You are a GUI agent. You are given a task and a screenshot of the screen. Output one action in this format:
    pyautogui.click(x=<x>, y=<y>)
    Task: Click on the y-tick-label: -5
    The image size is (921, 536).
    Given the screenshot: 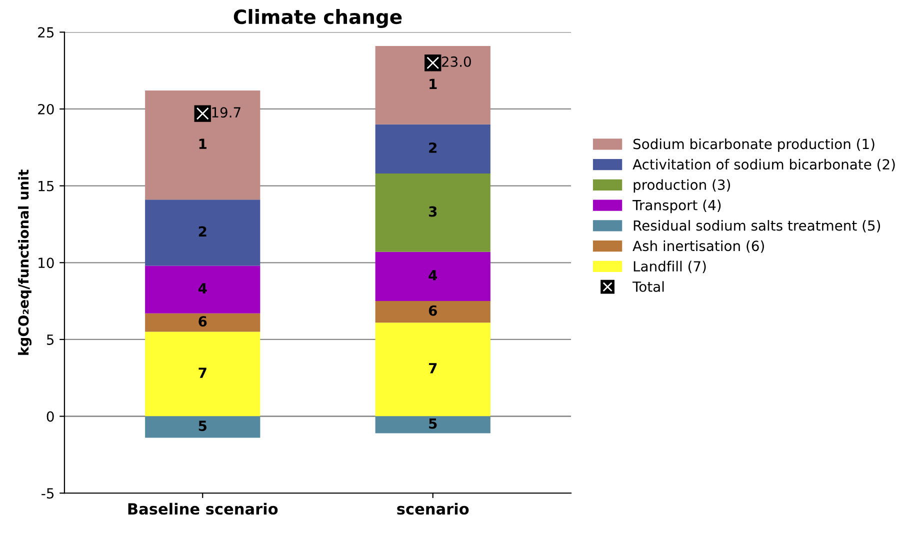 What is the action you would take?
    pyautogui.click(x=48, y=493)
    